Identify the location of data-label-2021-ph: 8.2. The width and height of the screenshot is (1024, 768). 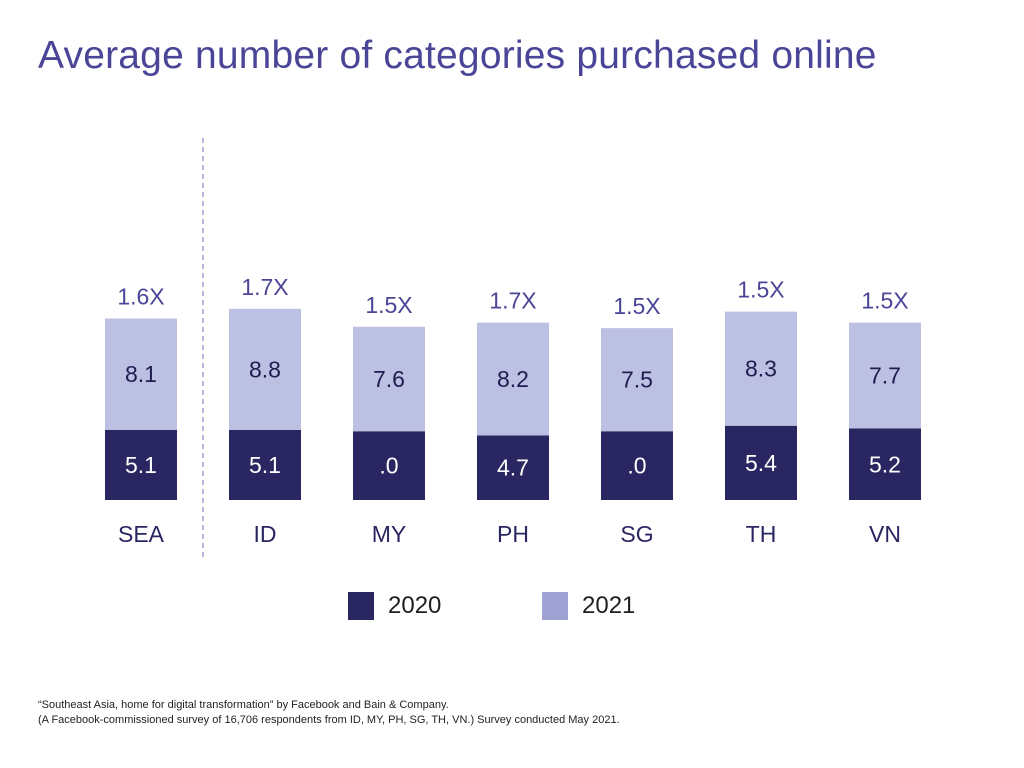
(513, 379).